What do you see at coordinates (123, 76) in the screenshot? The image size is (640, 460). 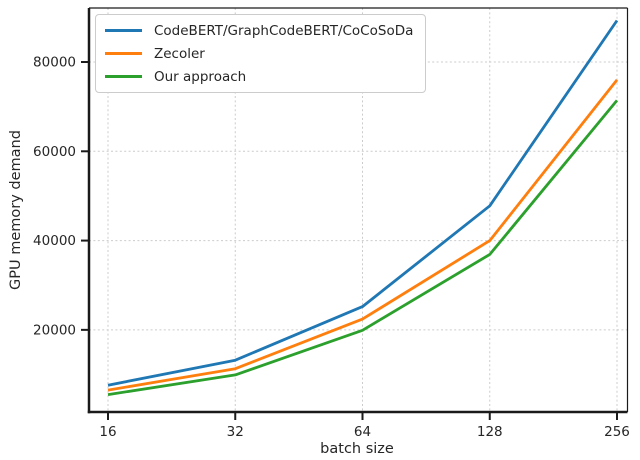 I see `legend-line-swatch-green` at bounding box center [123, 76].